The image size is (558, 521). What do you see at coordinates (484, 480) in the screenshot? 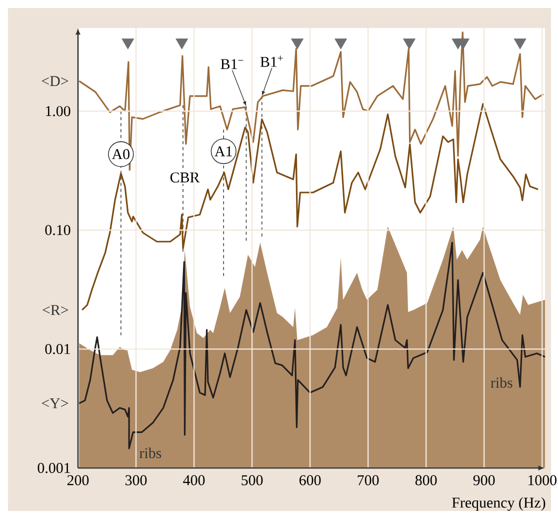
I see `x-tick-label: 900` at bounding box center [484, 480].